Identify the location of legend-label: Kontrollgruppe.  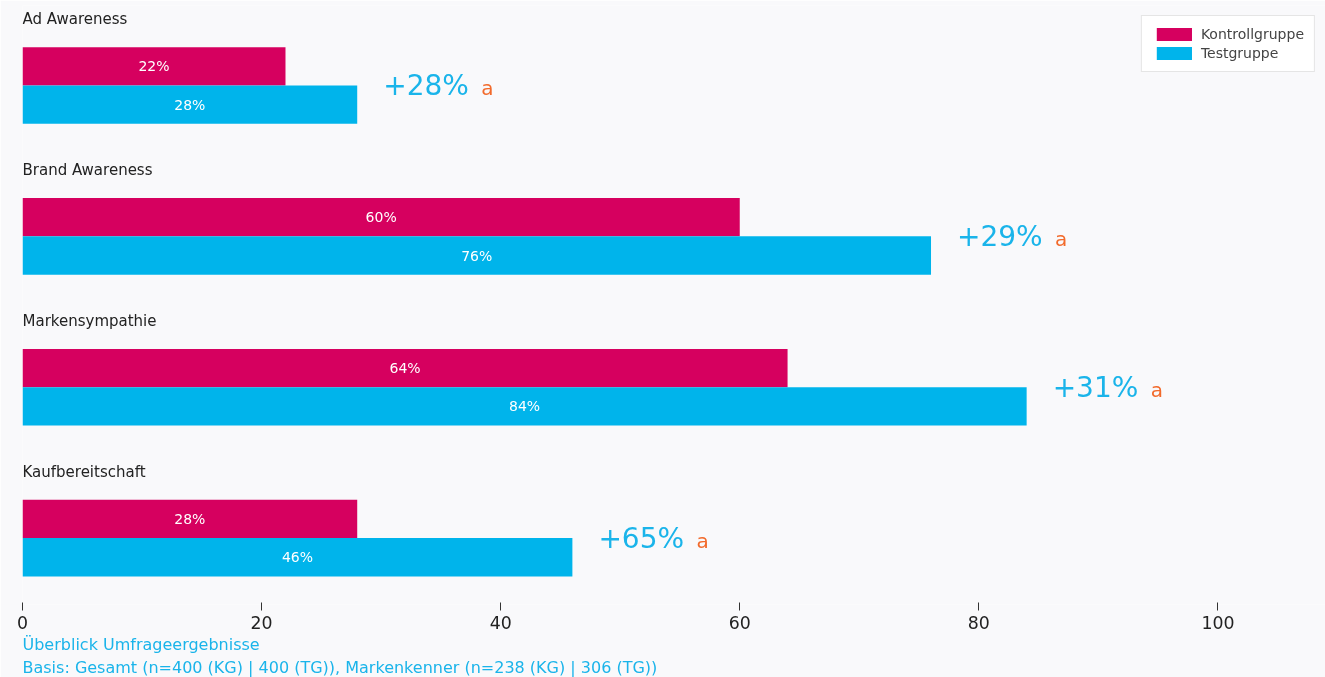
(1252, 34).